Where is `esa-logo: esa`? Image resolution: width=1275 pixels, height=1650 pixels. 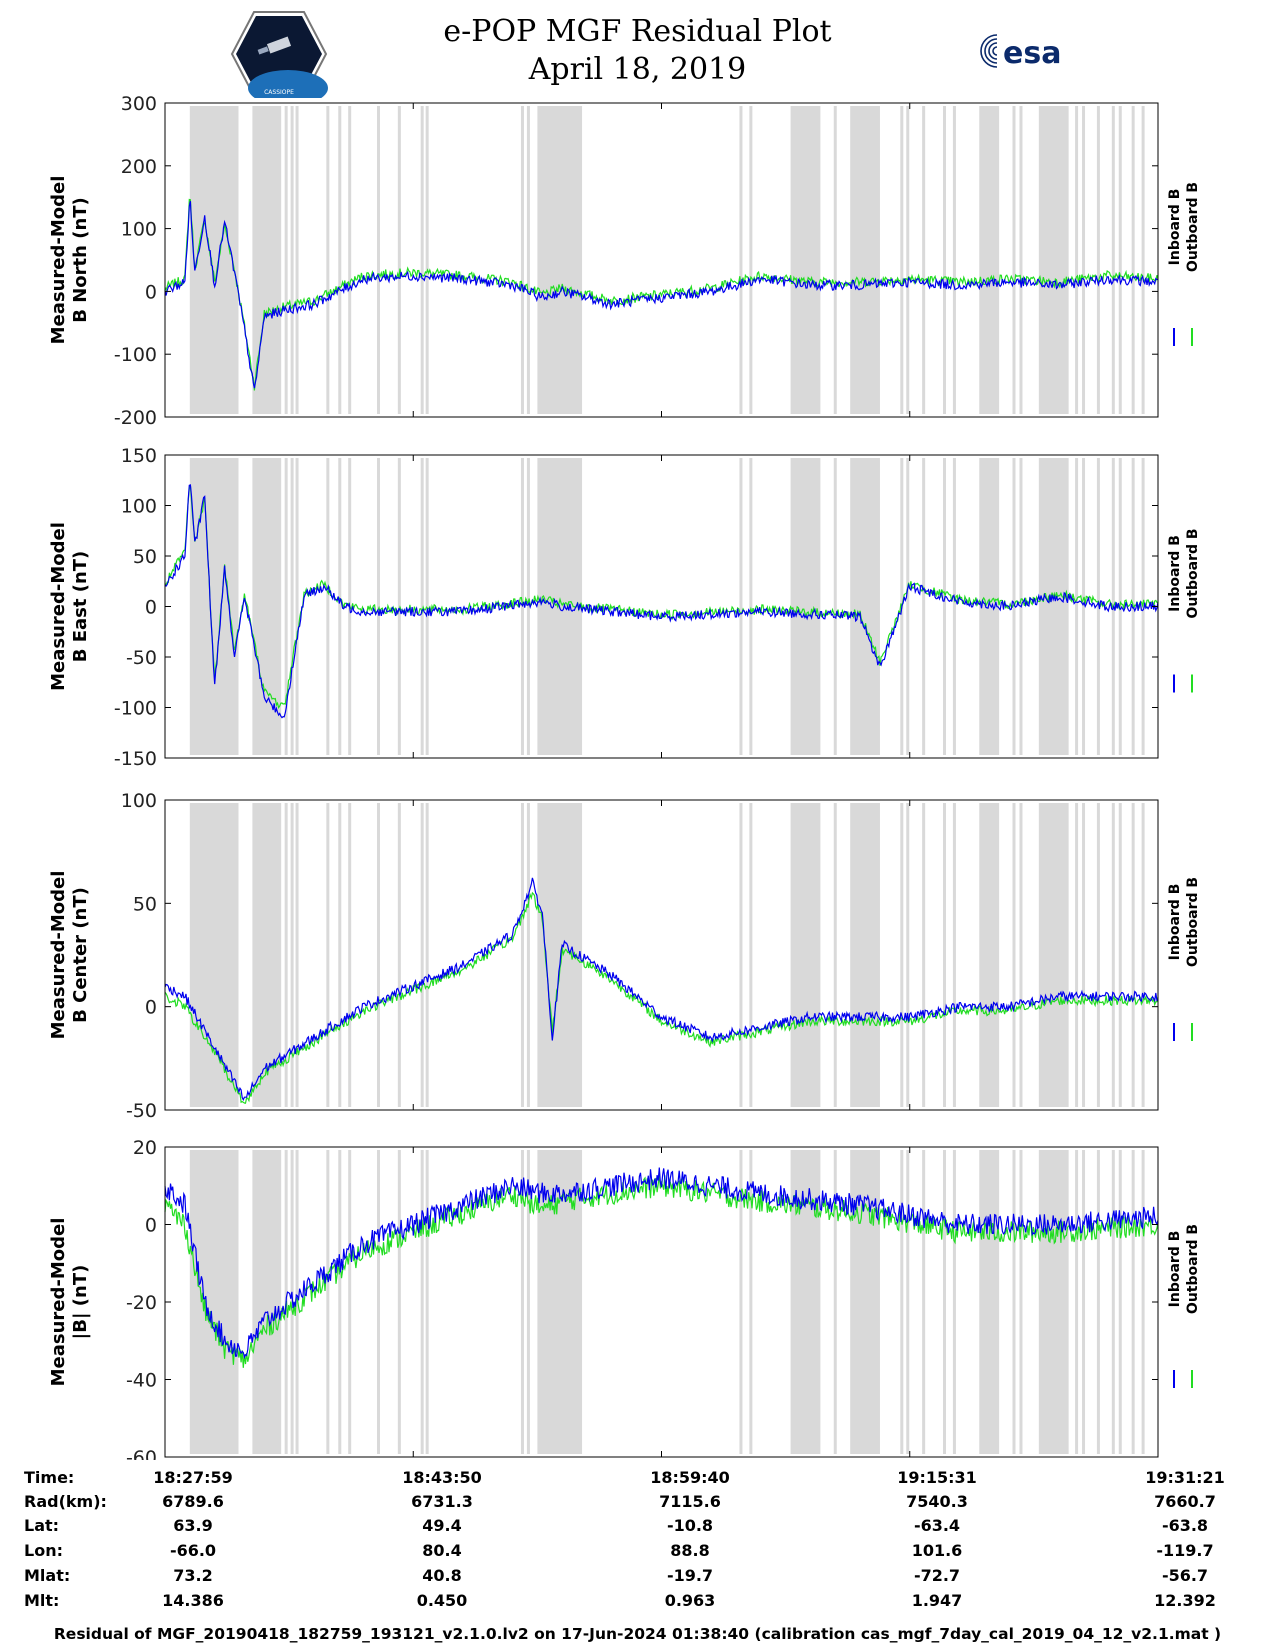
esa-logo: esa is located at coordinates (1020, 52).